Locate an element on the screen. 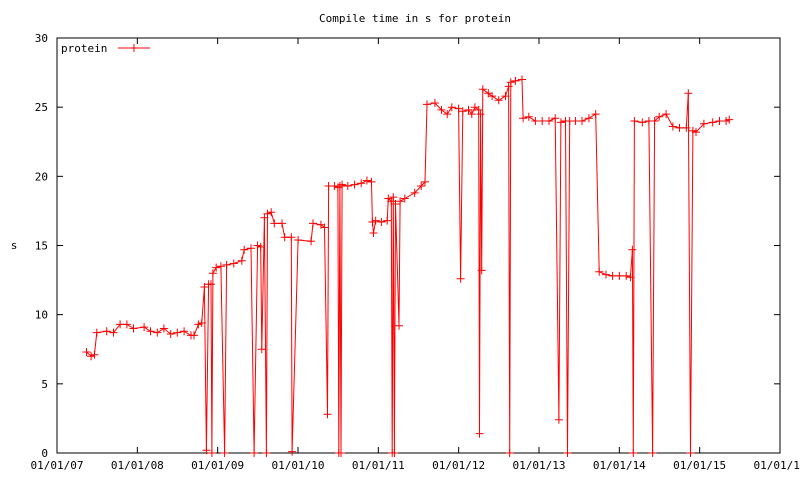 This screenshot has height=480, width=800. x-tick-label: 01/01/14 is located at coordinates (619, 465).